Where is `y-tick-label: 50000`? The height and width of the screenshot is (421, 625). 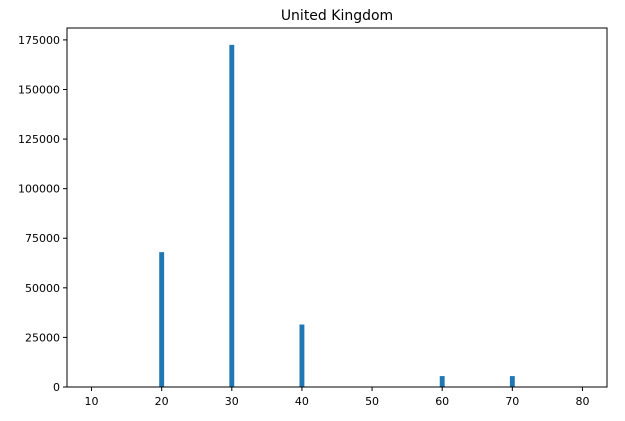
y-tick-label: 50000 is located at coordinates (42, 288).